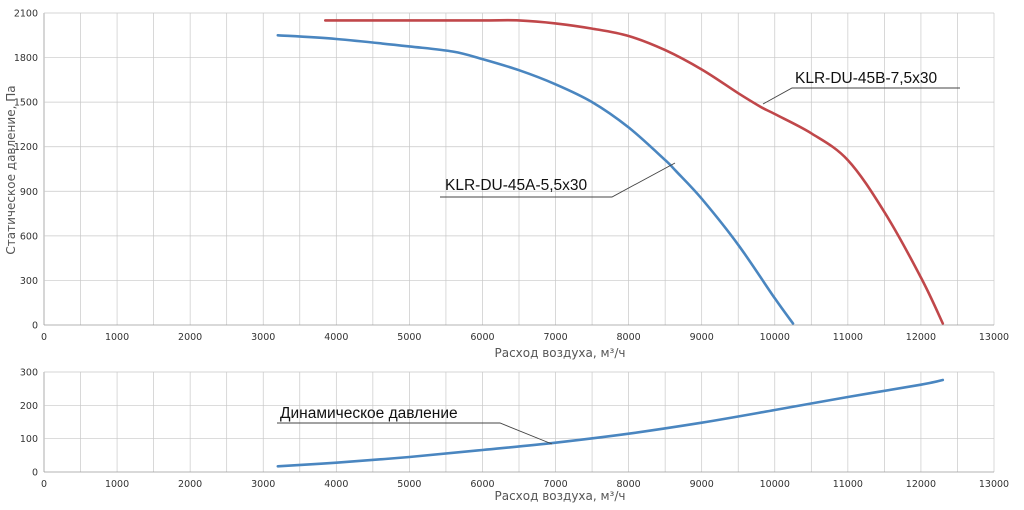  I want to click on y-tick-label: 1800, so click(26, 58).